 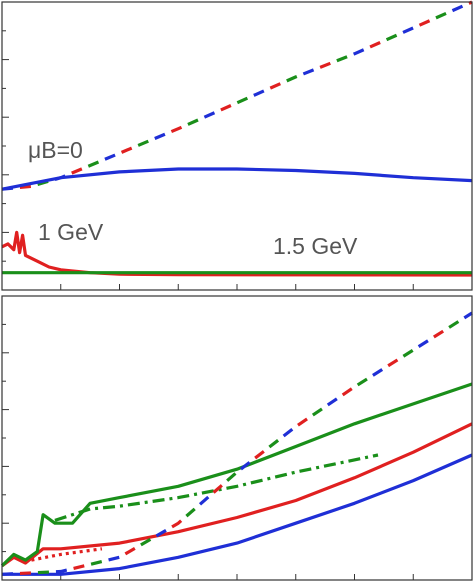 What do you see at coordinates (315, 246) in the screenshot?
I see `annotation: 1.5 GeV` at bounding box center [315, 246].